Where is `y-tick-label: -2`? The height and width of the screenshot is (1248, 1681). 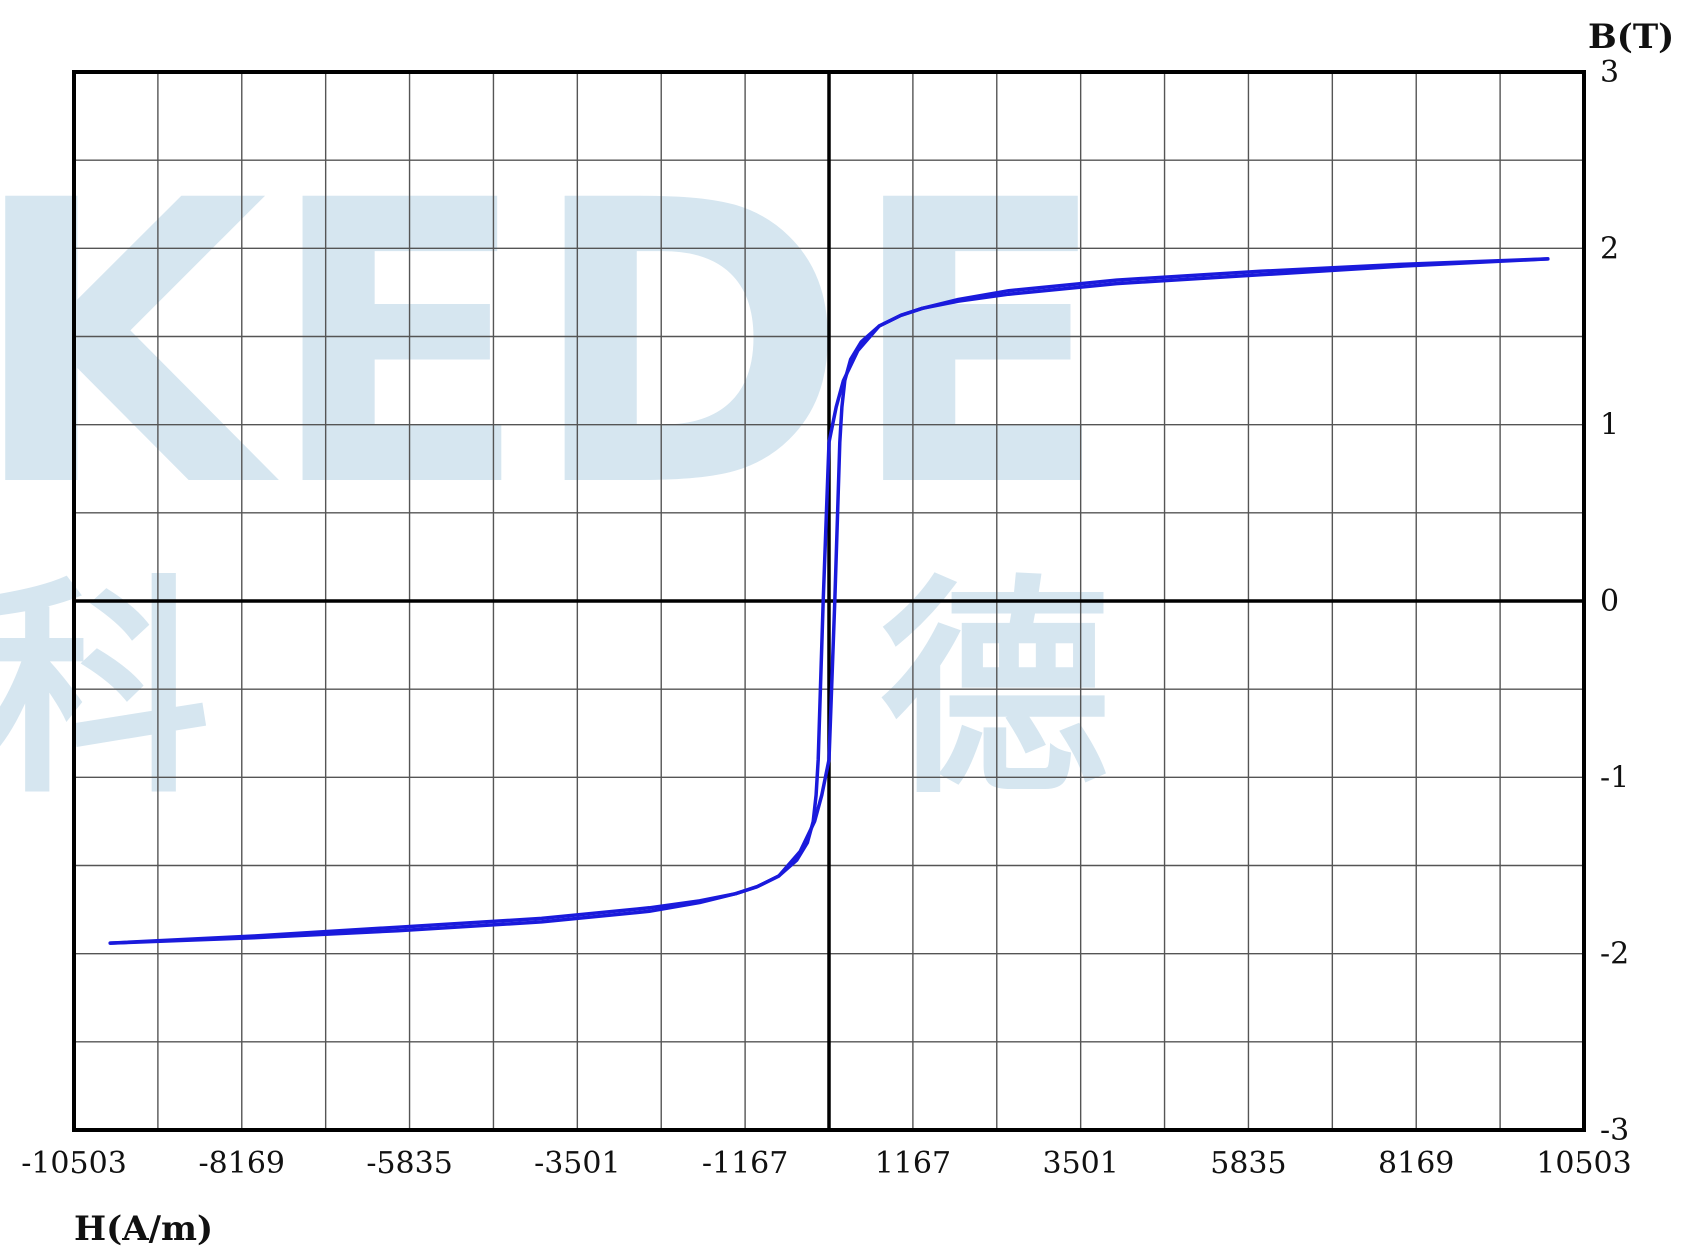 y-tick-label: -2 is located at coordinates (1614, 954).